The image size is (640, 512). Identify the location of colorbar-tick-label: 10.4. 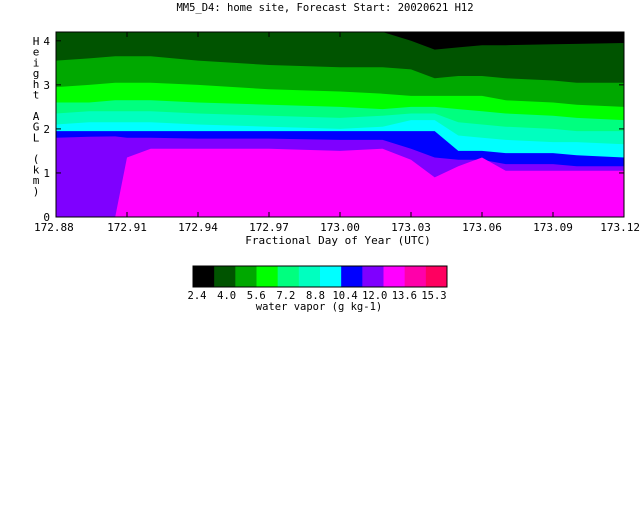
(344, 296).